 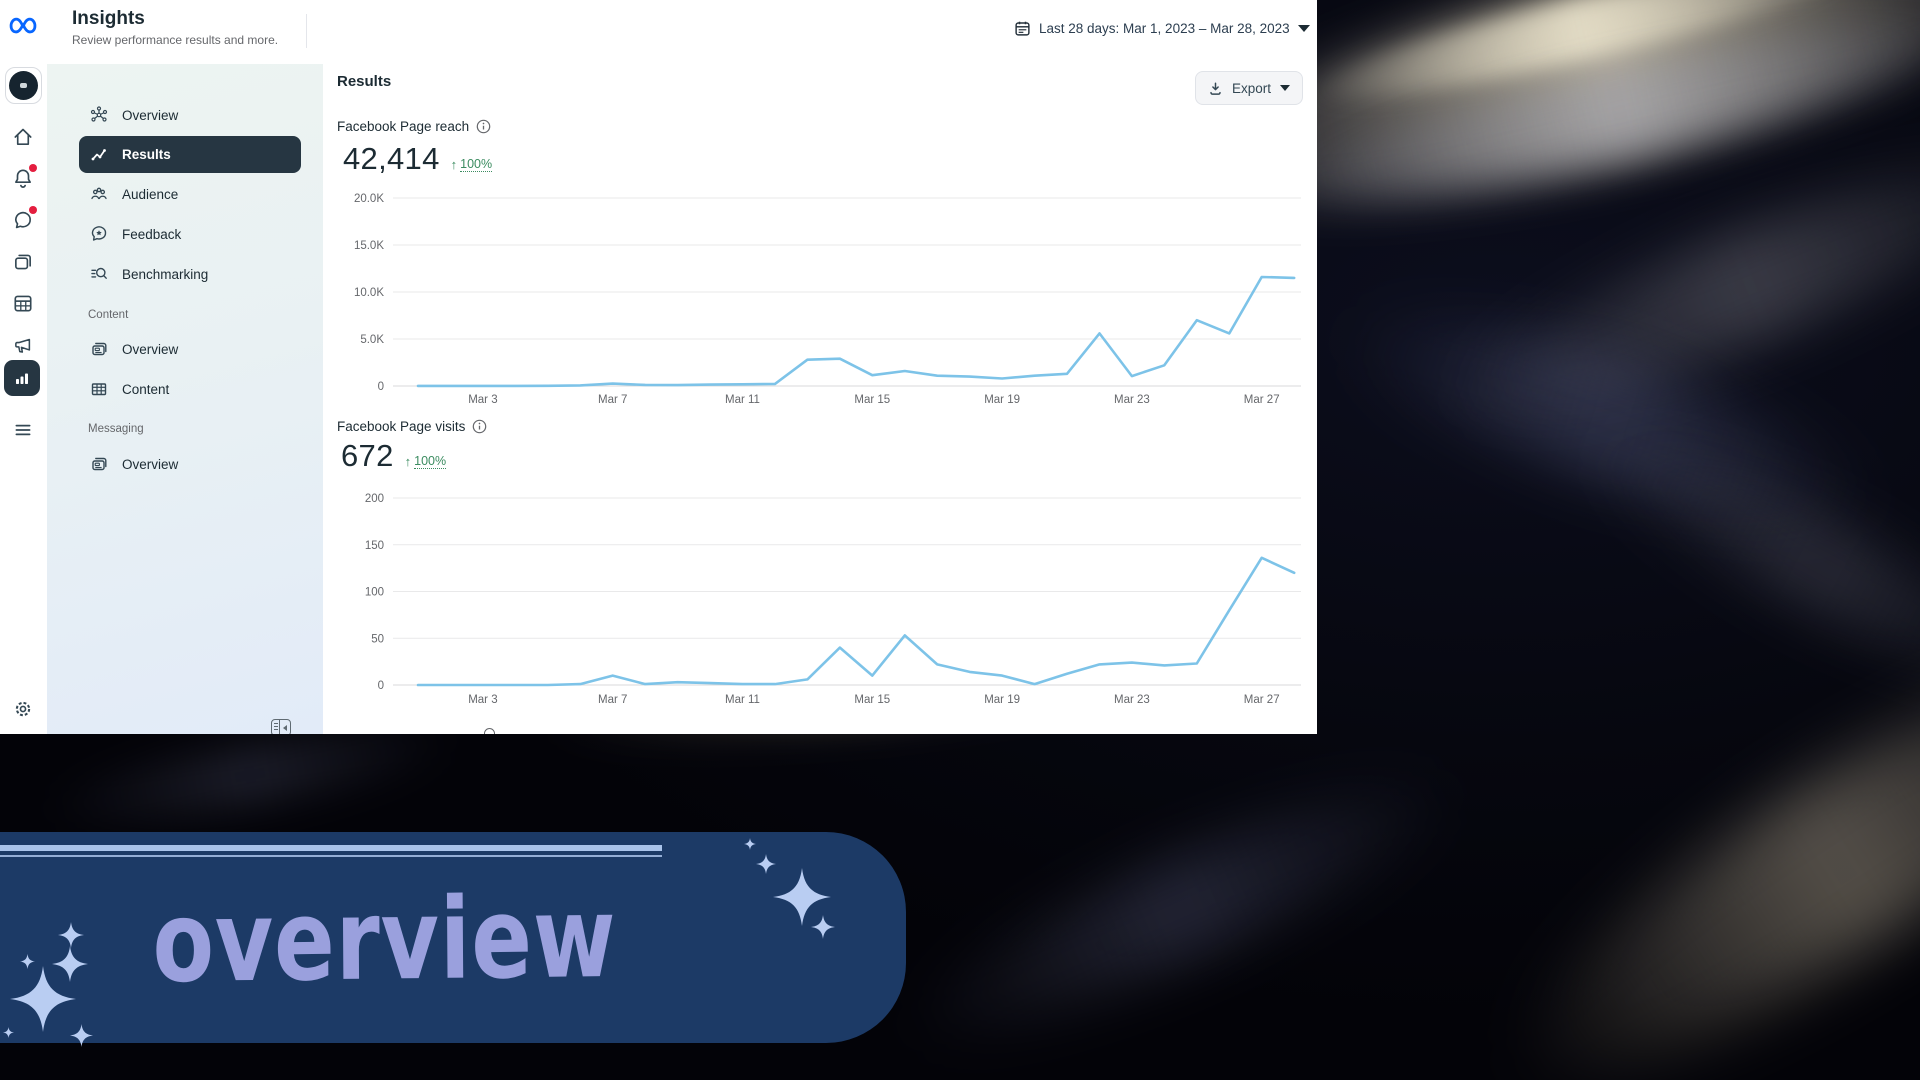 I want to click on feedback-bubble-icon, so click(x=99, y=234).